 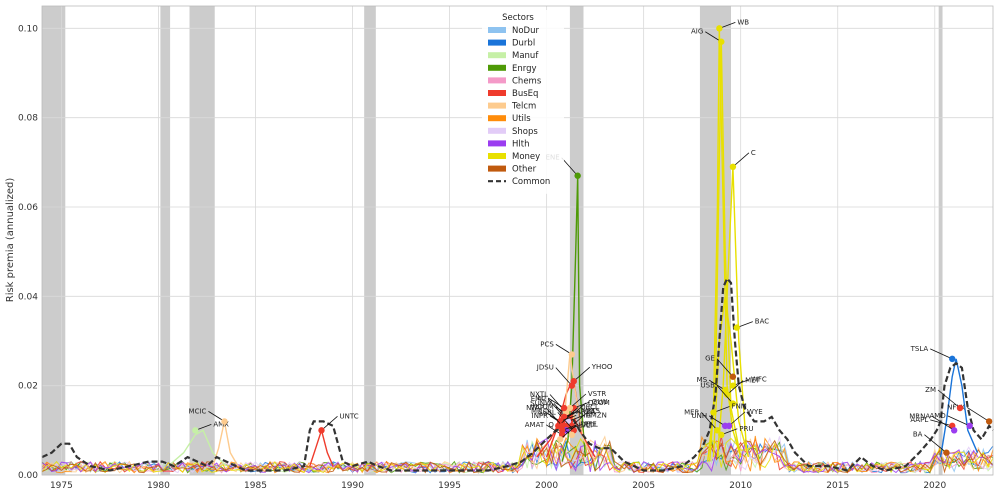 I want to click on legend-swatch-hlth, so click(x=497, y=143).